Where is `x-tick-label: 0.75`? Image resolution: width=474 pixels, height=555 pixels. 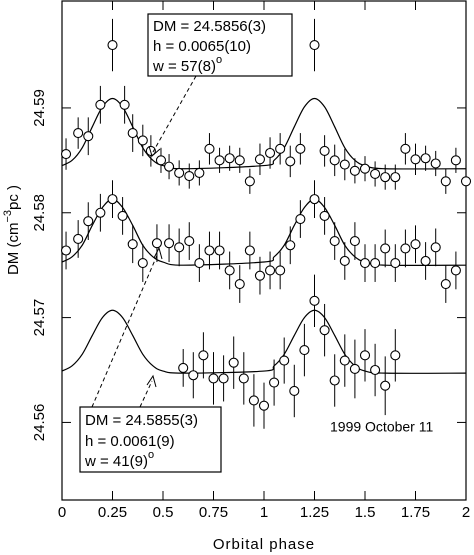
x-tick-label: 0.75 is located at coordinates (213, 512).